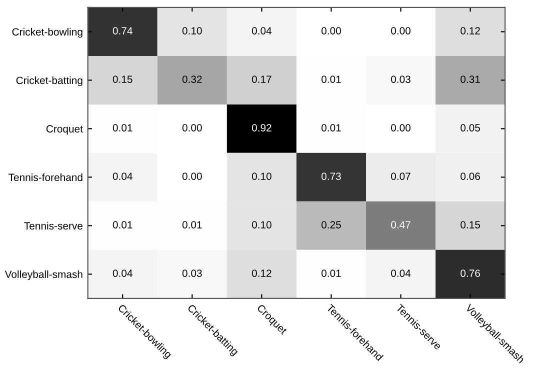  I want to click on data-label: 0.07, so click(400, 176).